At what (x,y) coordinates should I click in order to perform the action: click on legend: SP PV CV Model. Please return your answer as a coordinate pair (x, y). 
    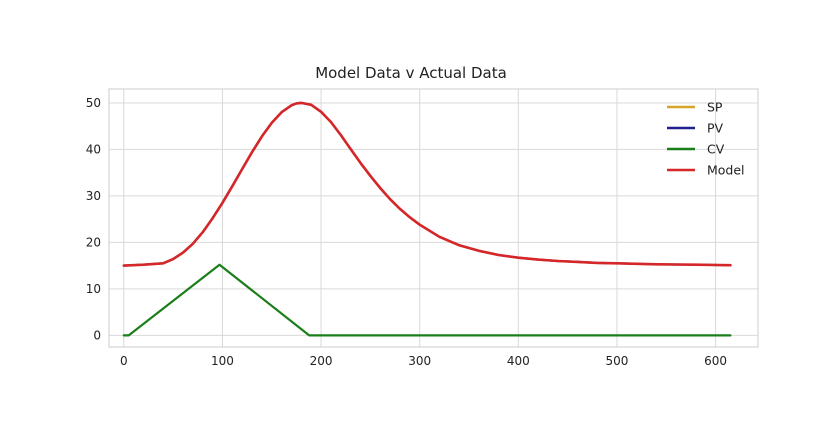
    Looking at the image, I should click on (706, 139).